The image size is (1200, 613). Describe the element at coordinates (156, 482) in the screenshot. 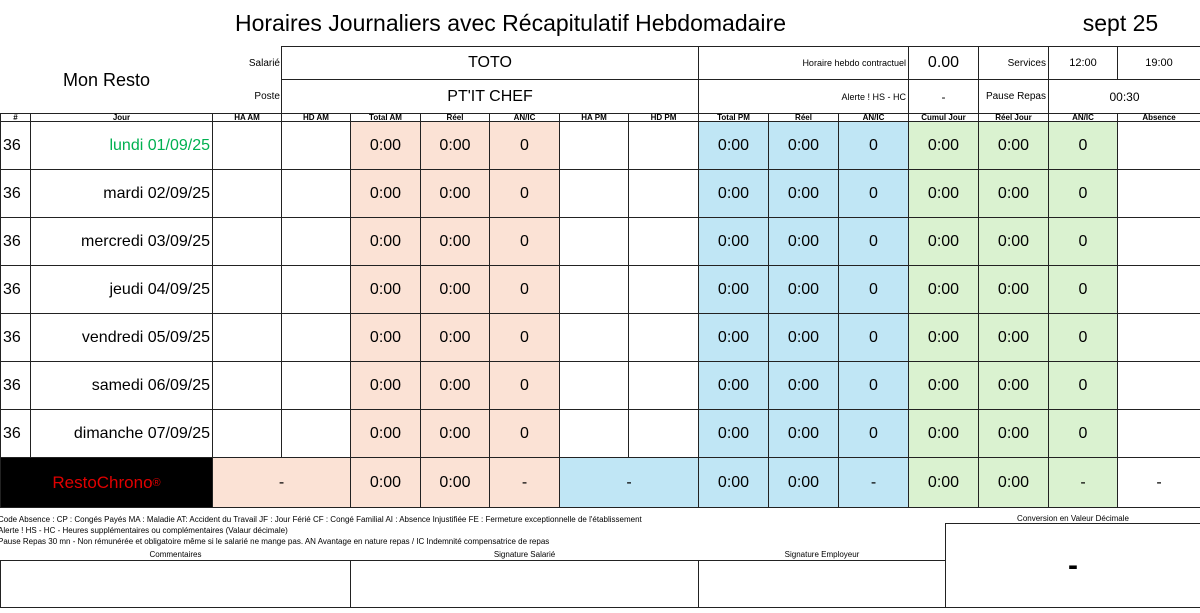

I see `brand-mark: ®` at that location.